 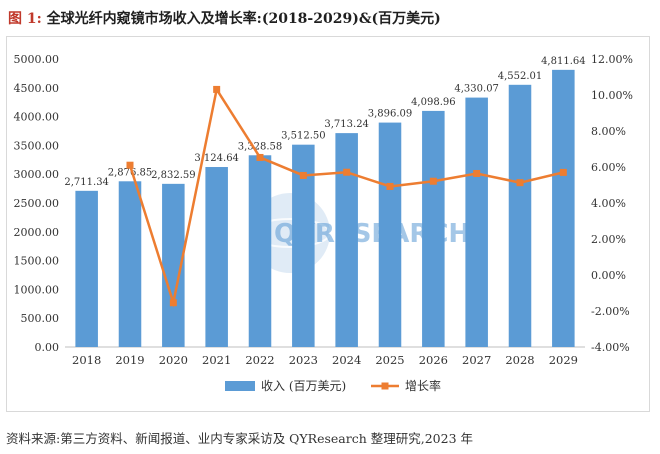 I want to click on bar-data-label: 3,713.24, so click(x=346, y=124).